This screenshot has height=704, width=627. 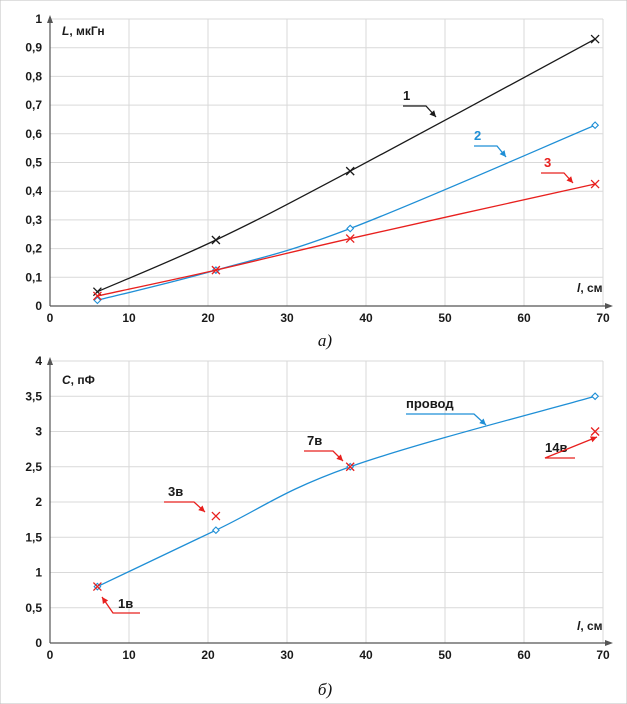 What do you see at coordinates (33, 76) in the screenshot?
I see `y-tick-label: 0,8` at bounding box center [33, 76].